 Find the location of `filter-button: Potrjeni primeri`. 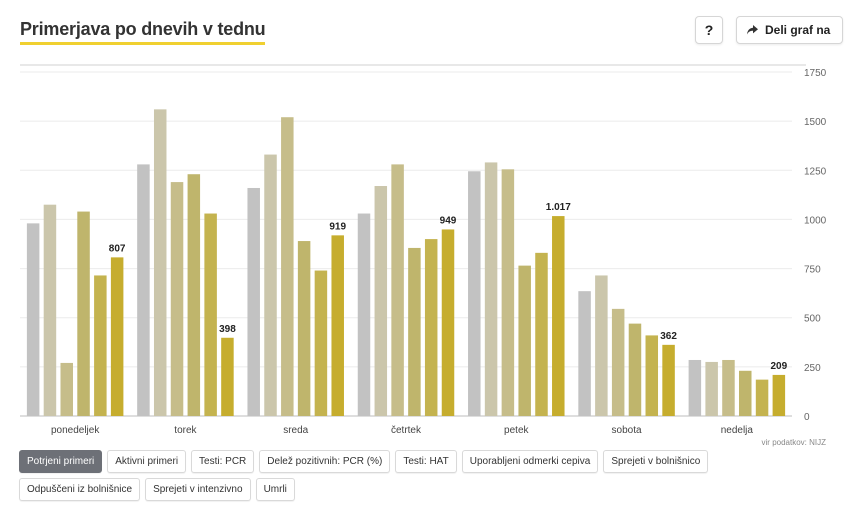

filter-button: Potrjeni primeri is located at coordinates (61, 461).